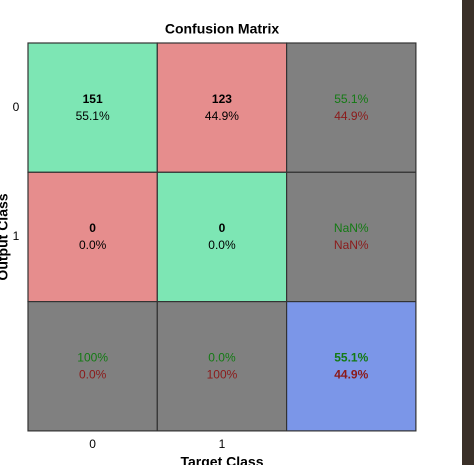  Describe the element at coordinates (16, 107) in the screenshot. I see `y-tick-label: 0` at that location.